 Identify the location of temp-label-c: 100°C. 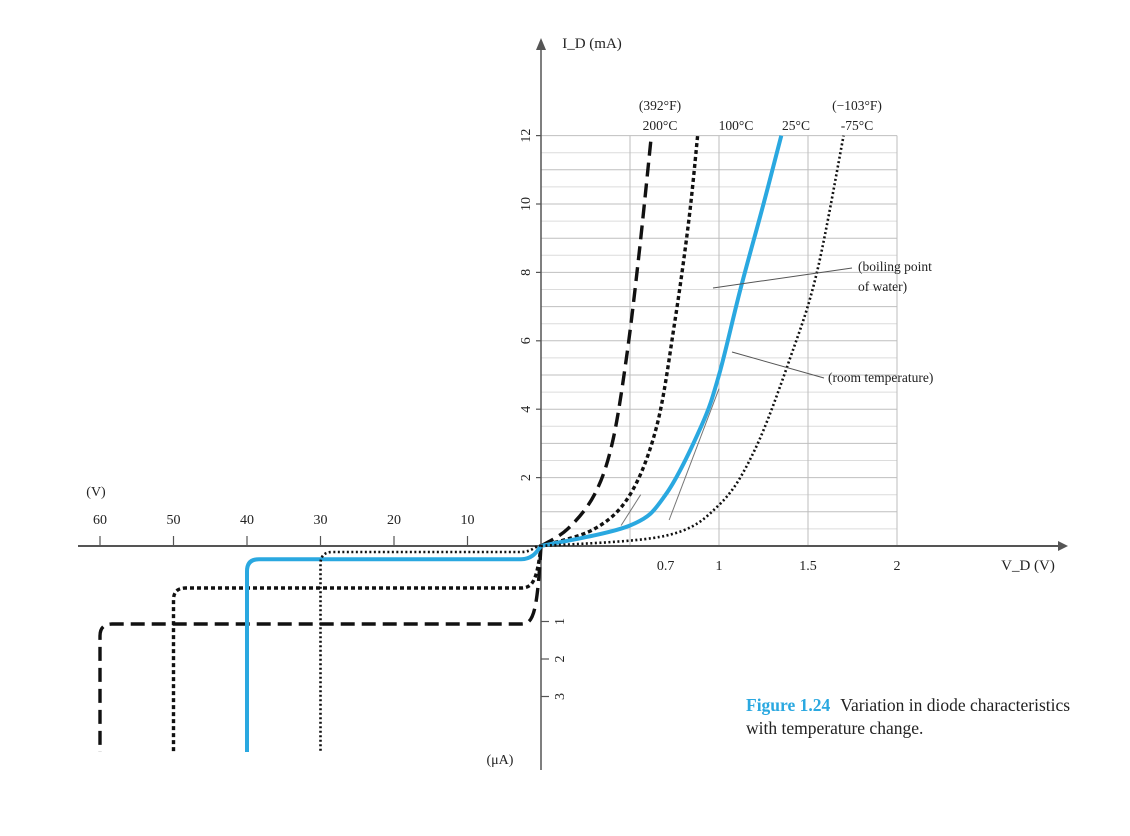
(736, 125).